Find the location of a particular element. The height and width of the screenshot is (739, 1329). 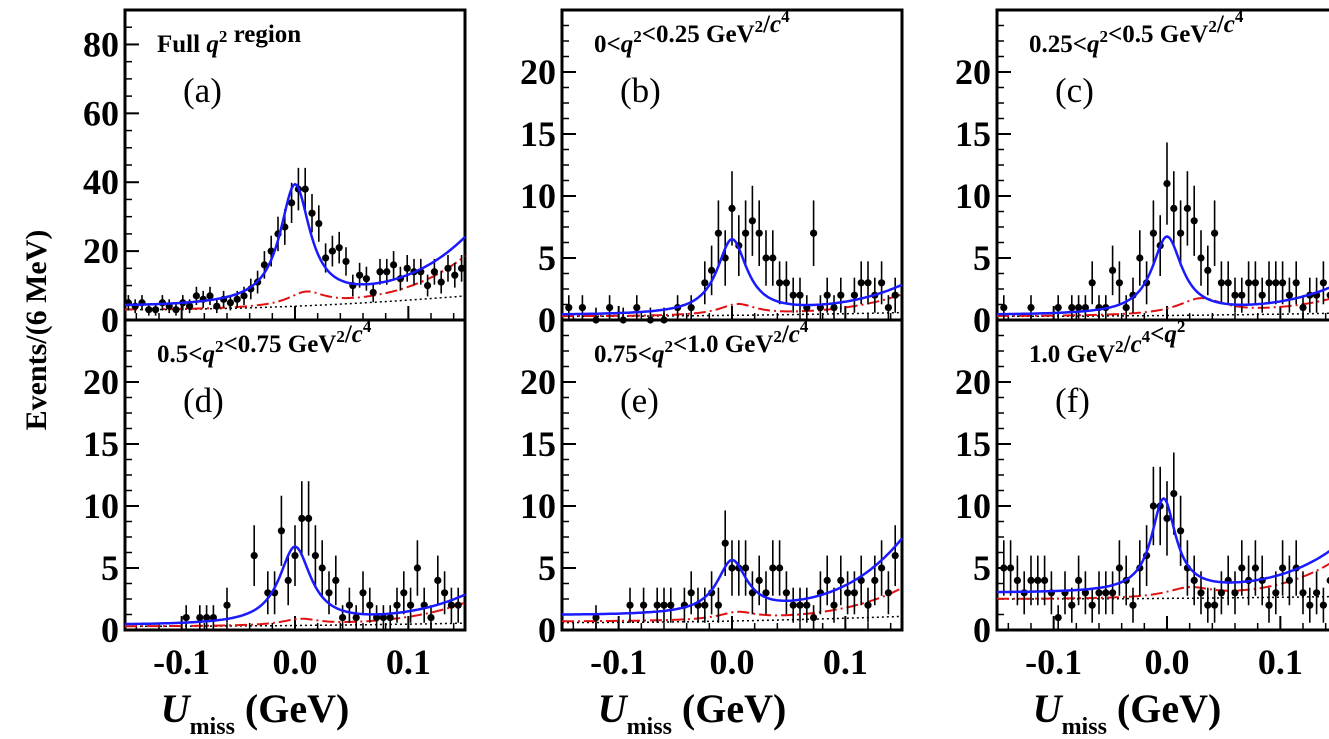

x-tick-label: 0.0 is located at coordinates (295, 662).